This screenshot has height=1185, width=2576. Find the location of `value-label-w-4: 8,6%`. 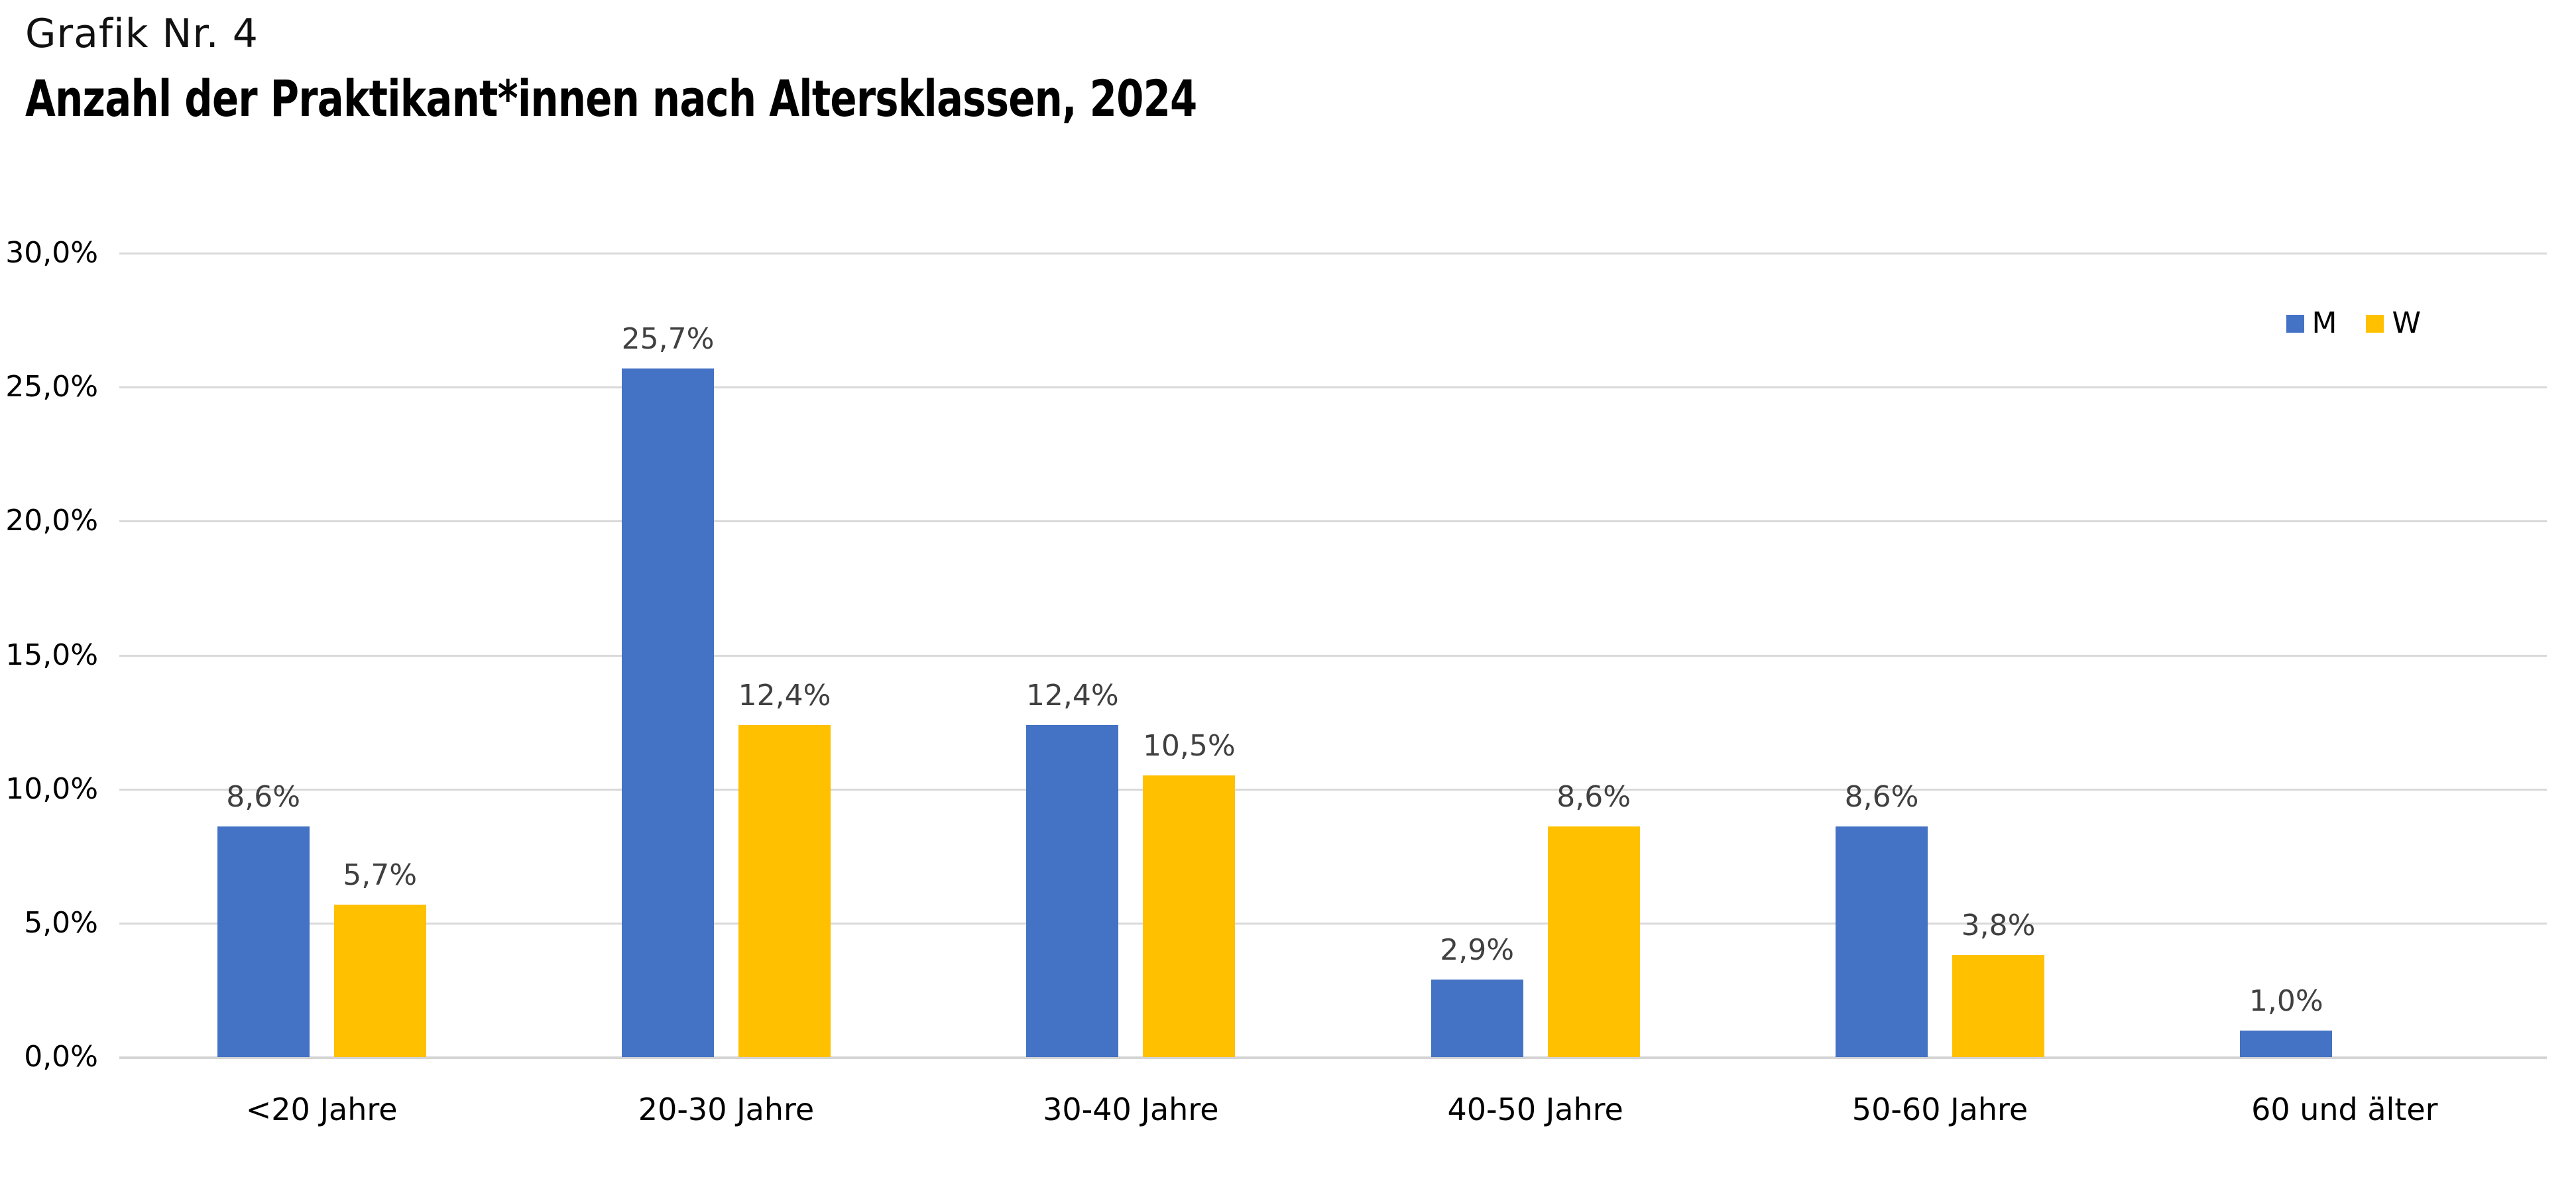

value-label-w-4: 8,6% is located at coordinates (1593, 798).